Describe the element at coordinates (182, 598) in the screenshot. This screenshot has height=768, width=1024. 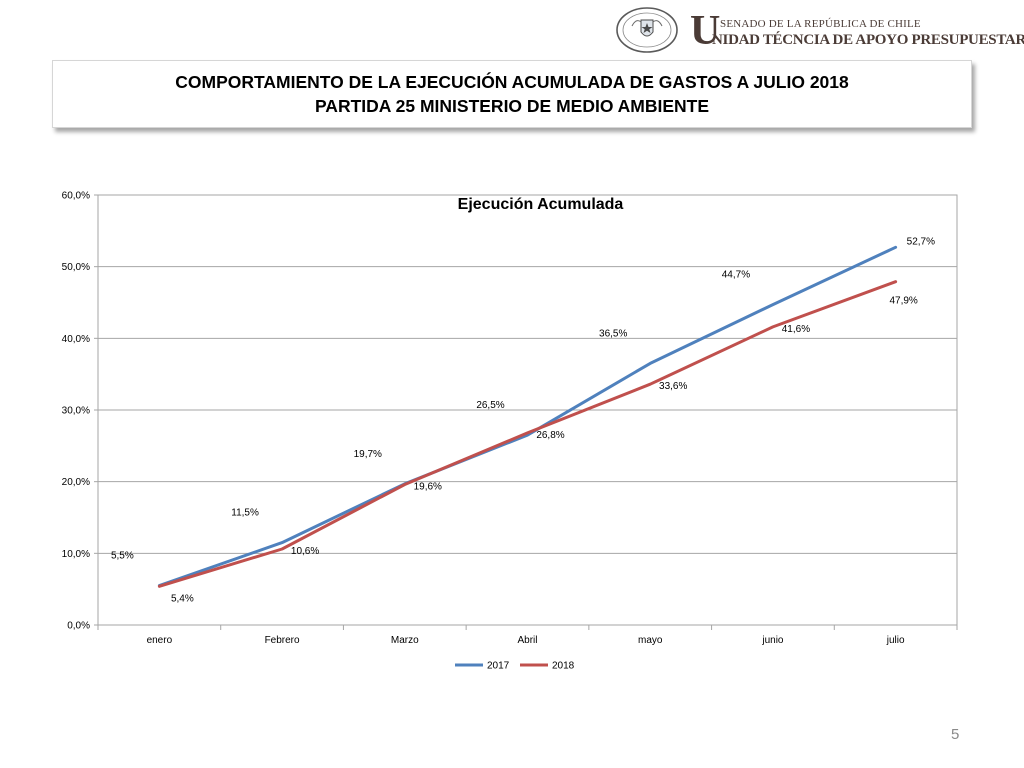
I see `data-label-2018: 5,4%` at that location.